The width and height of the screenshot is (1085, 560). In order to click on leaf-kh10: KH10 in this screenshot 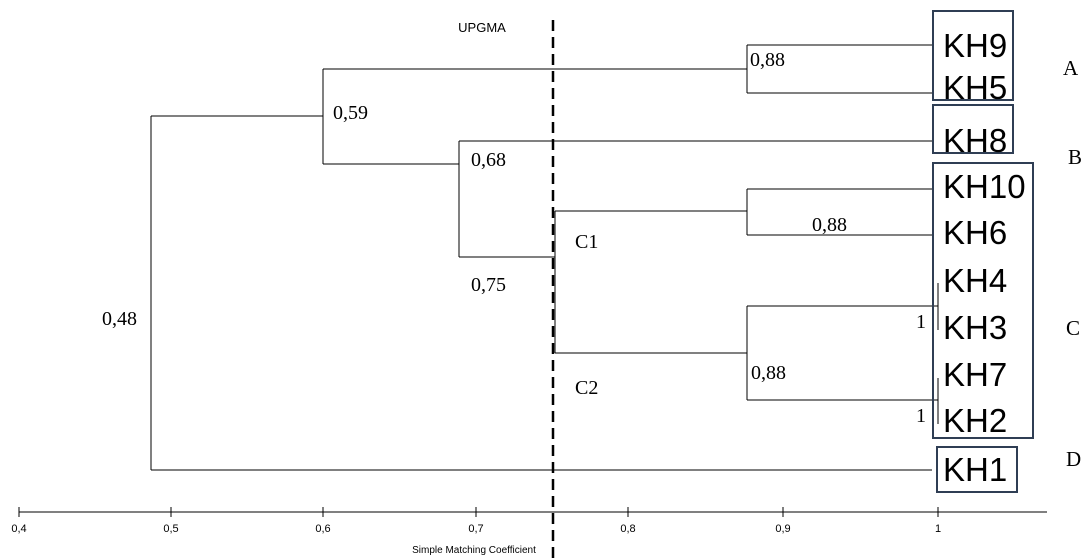, I will do `click(984, 186)`.